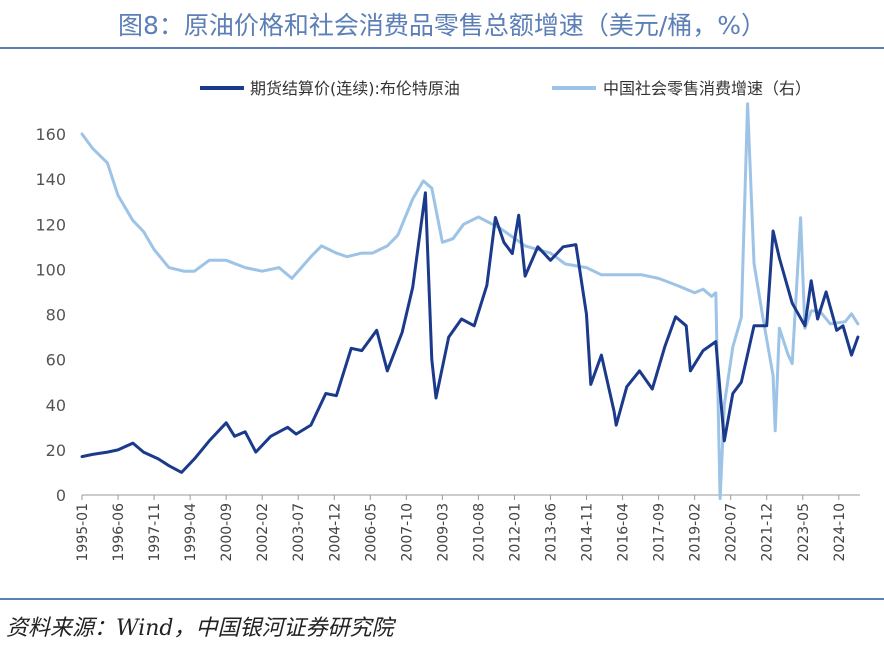  I want to click on y-tick-label: 0, so click(61, 495).